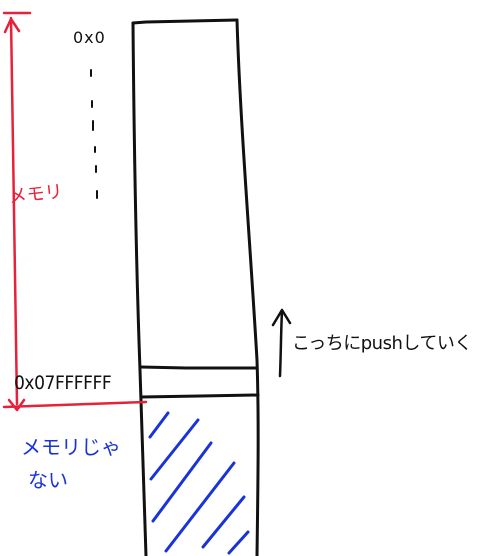  I want to click on address-top-label: 0x0, so click(89, 37).